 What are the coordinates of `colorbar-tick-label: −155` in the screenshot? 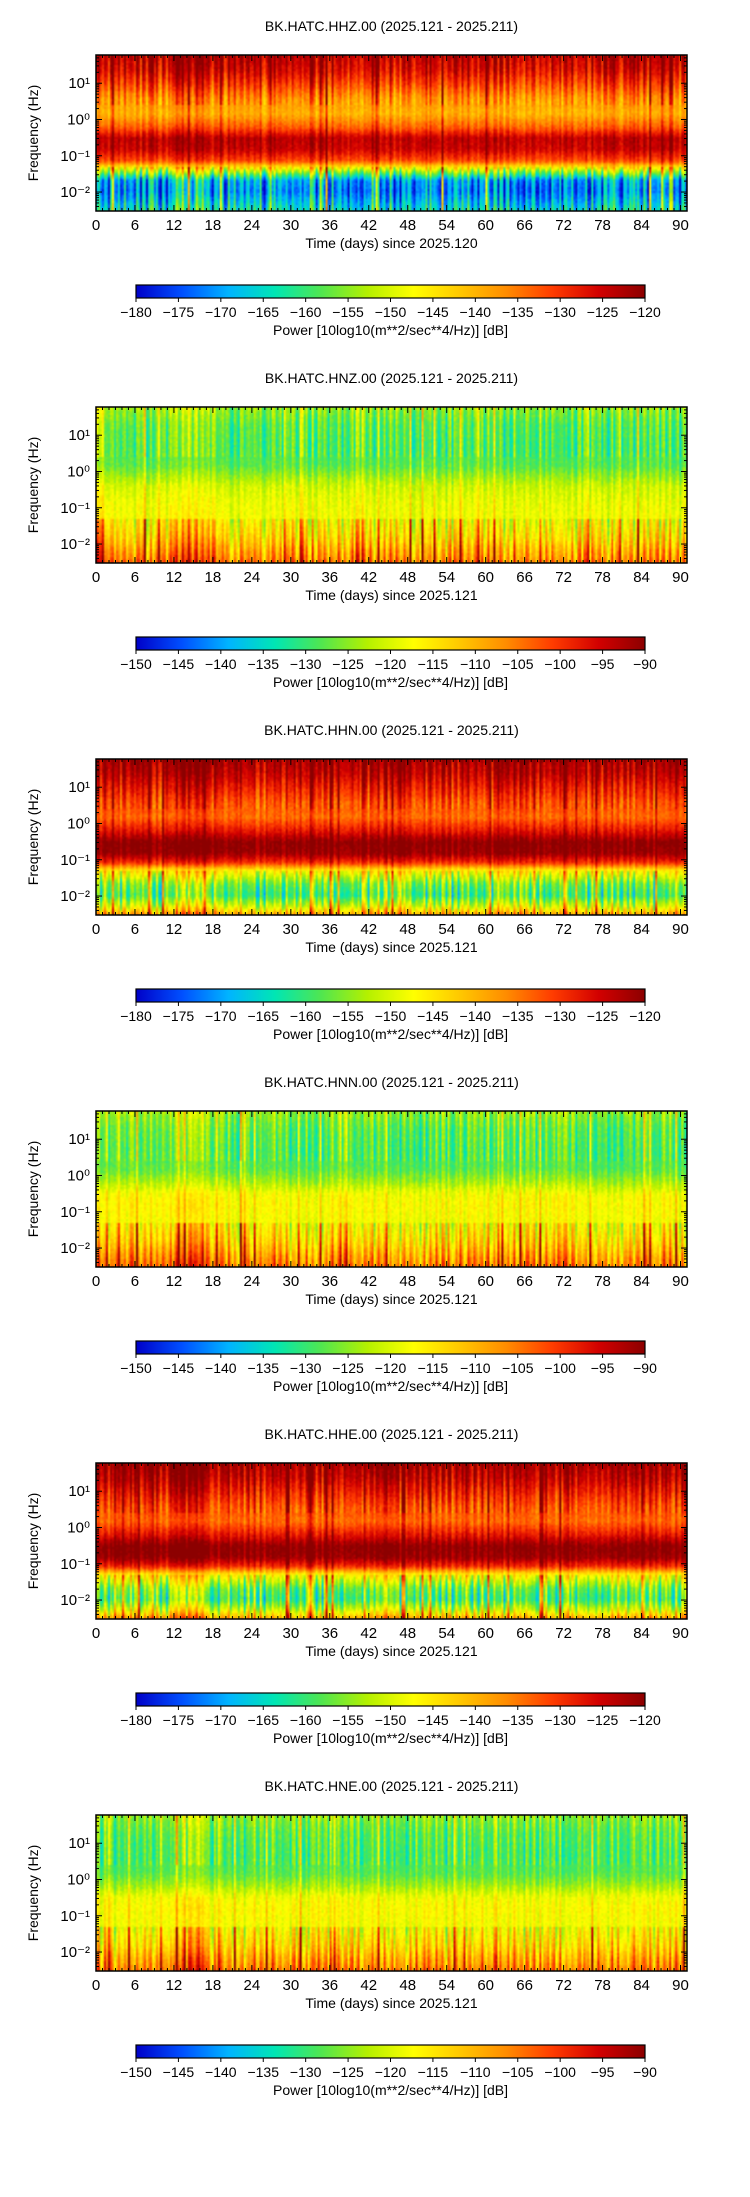 It's located at (348, 1016).